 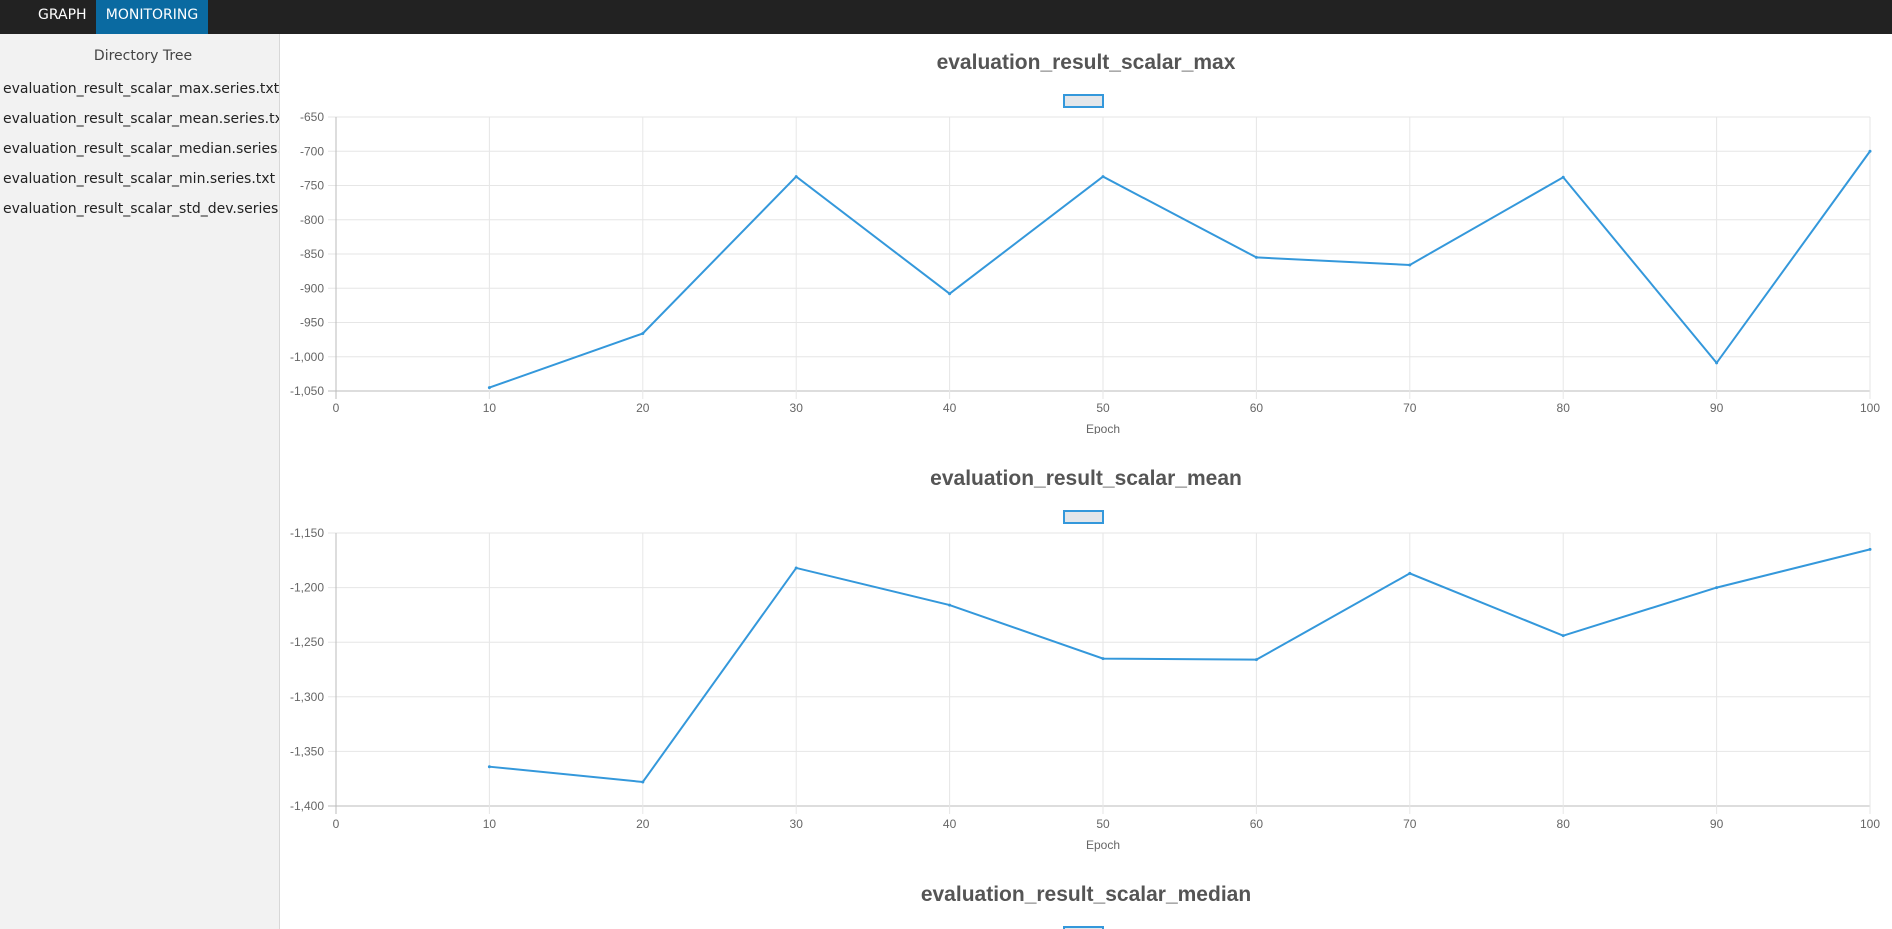 I want to click on sidebar-title: Directory Tree, so click(x=143, y=56).